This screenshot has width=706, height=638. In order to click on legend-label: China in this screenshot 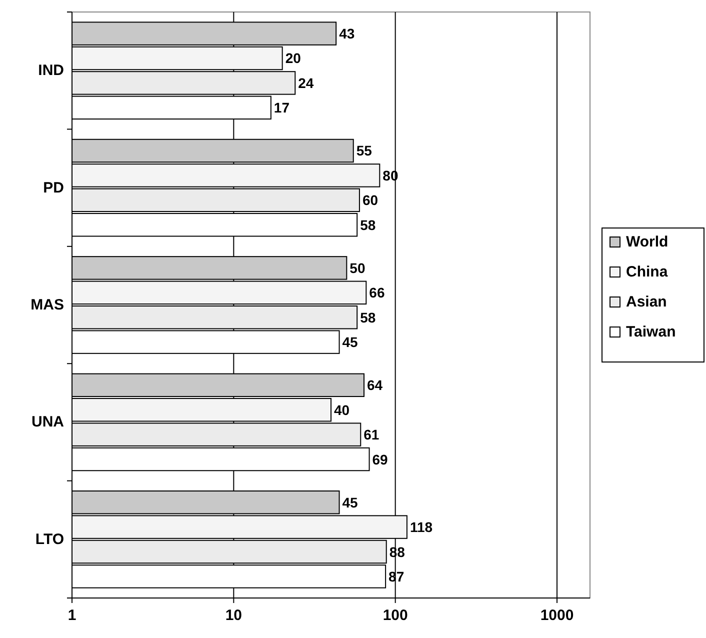, I will do `click(647, 272)`.